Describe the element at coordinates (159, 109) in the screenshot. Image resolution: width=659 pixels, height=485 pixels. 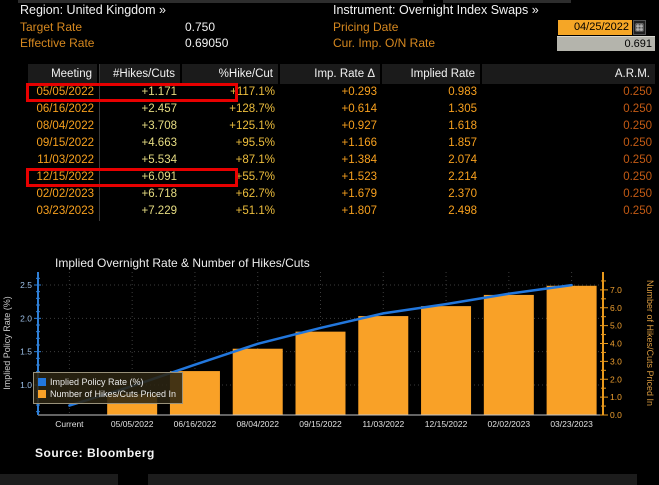
I see `table-cell: +2.457` at that location.